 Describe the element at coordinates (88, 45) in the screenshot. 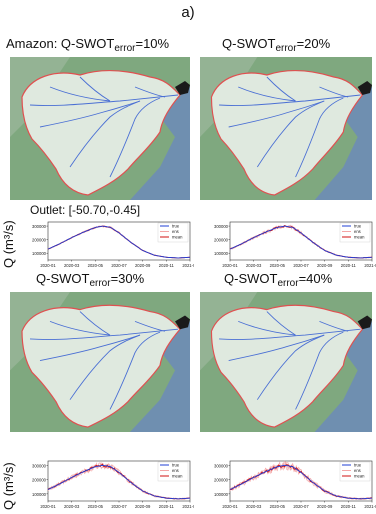

I see `panel-title-1: Amazon: Q-SWOTerror=10%` at that location.